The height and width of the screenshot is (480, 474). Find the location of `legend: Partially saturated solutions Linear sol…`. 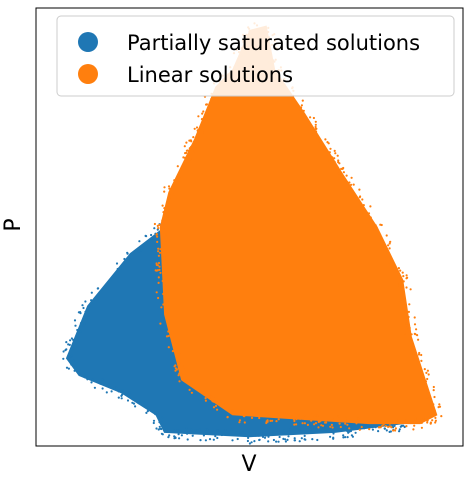

legend: Partially saturated solutions Linear sol… is located at coordinates (255, 56).